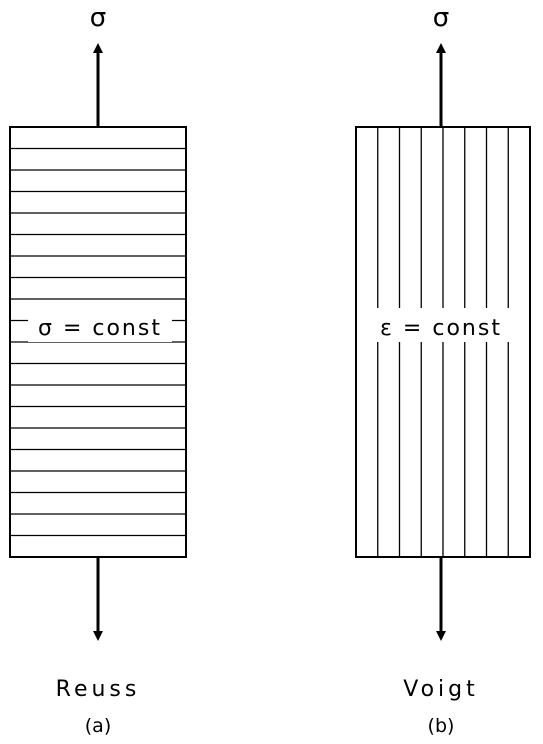  What do you see at coordinates (441, 328) in the screenshot?
I see `voigt-center-label: ε = const` at bounding box center [441, 328].